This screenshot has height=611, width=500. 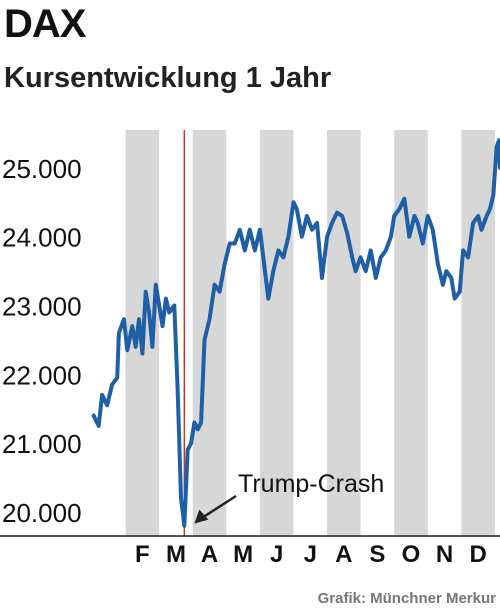 I want to click on y-tick-label: 23.000, so click(x=42, y=306).